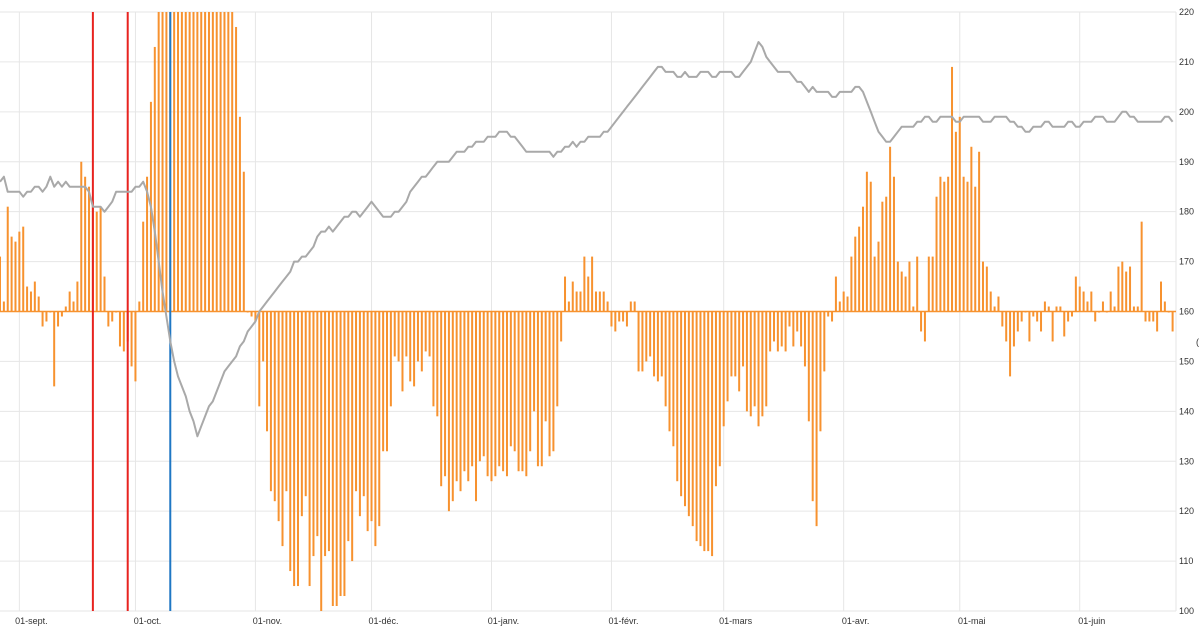 This screenshot has width=1200, height=637. What do you see at coordinates (131, 311) in the screenshot?
I see `vertical-markers` at bounding box center [131, 311].